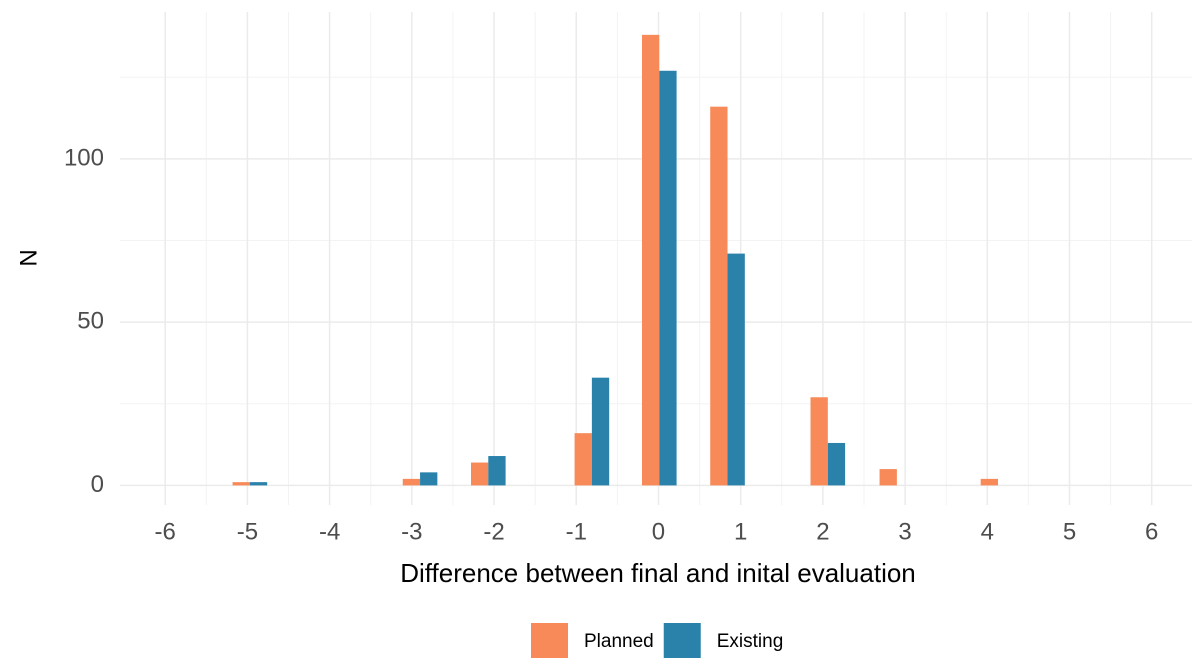 Image resolution: width=1192 pixels, height=663 pixels. I want to click on x-tick-label: 5, so click(1069, 531).